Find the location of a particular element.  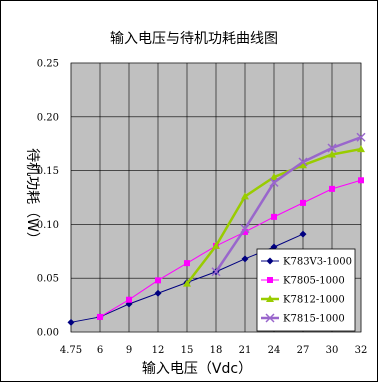

x-tick-label: 9 is located at coordinates (129, 350).